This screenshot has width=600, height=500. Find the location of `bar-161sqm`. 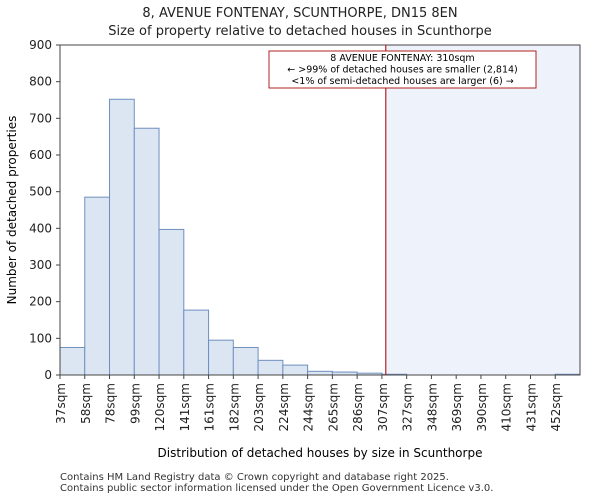

bar-161sqm is located at coordinates (221, 357).